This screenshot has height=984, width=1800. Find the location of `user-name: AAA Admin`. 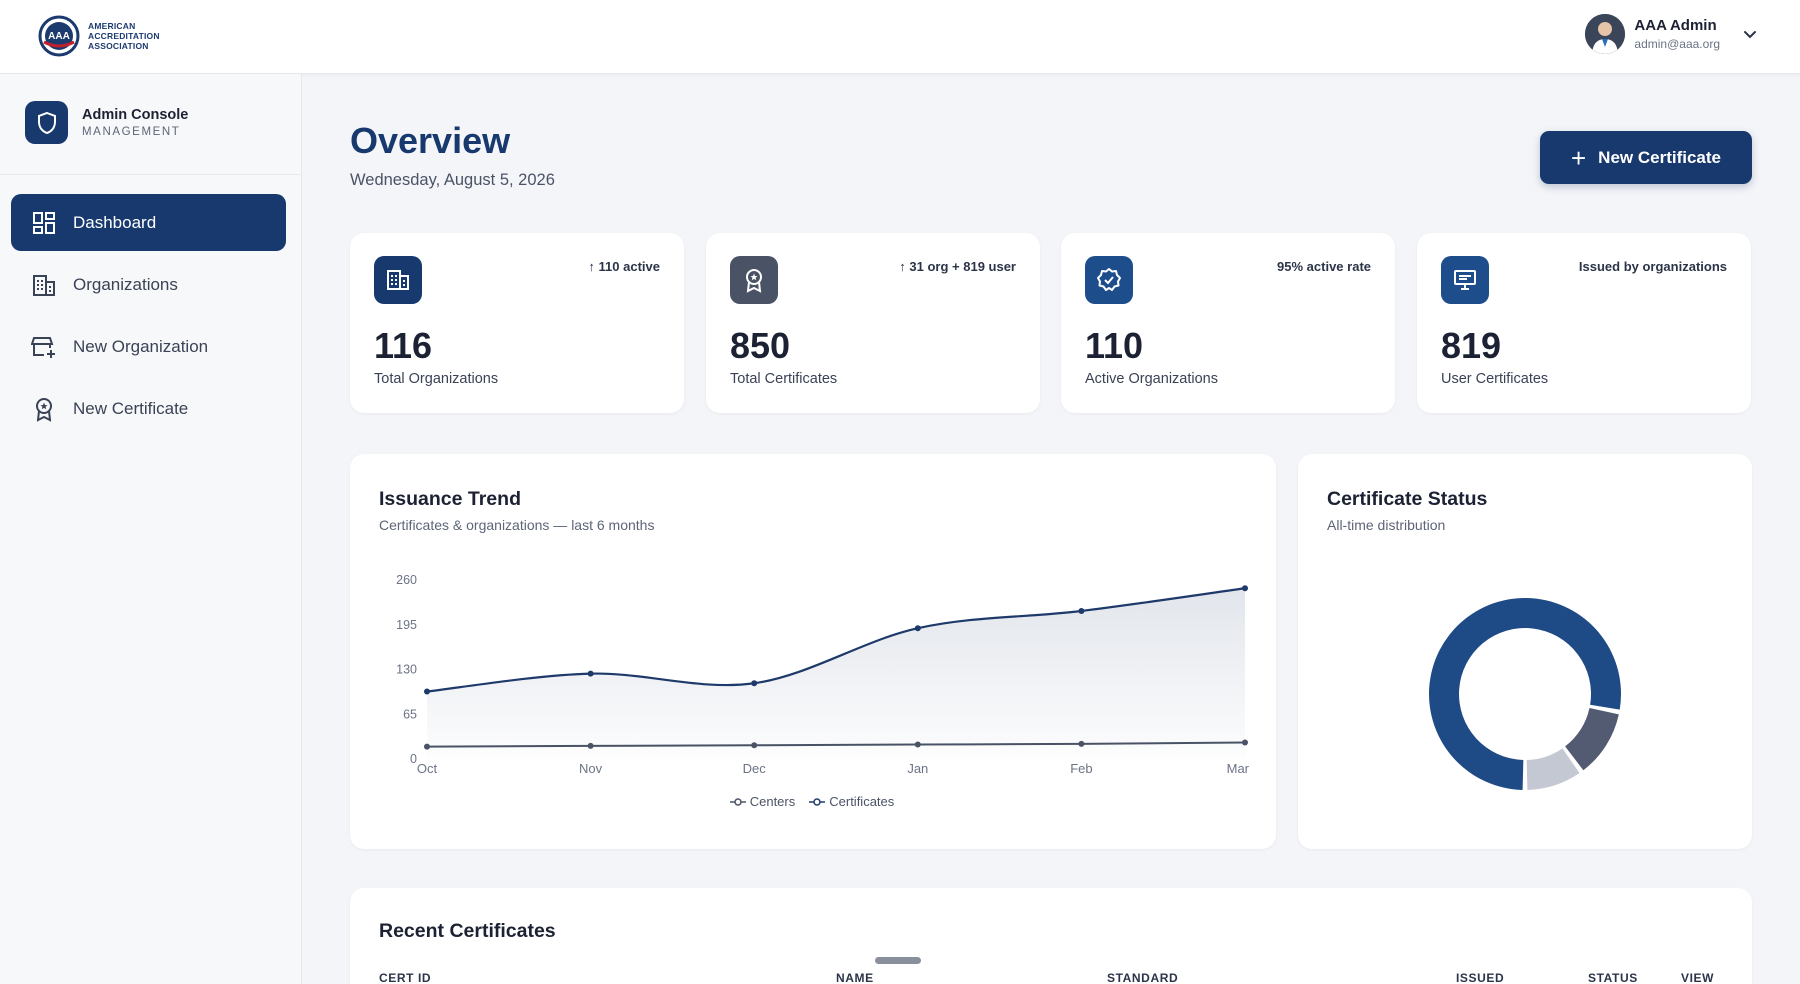

user-name: AAA Admin is located at coordinates (1675, 25).